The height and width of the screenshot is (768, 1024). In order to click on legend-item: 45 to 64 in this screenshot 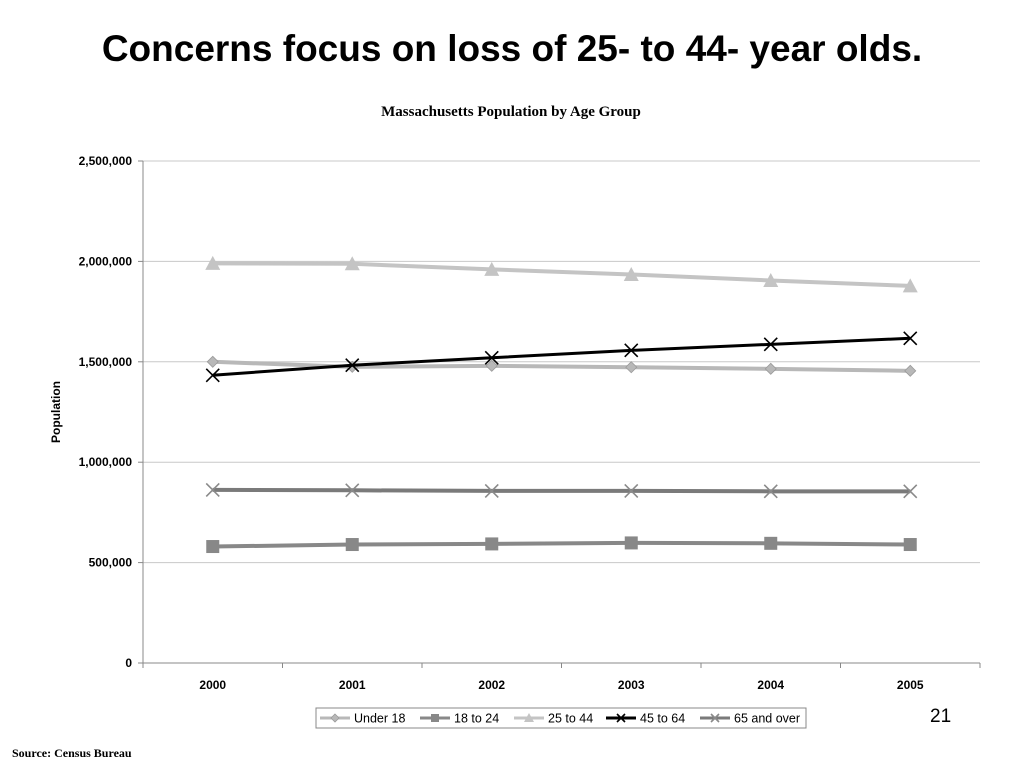, I will do `click(645, 719)`.